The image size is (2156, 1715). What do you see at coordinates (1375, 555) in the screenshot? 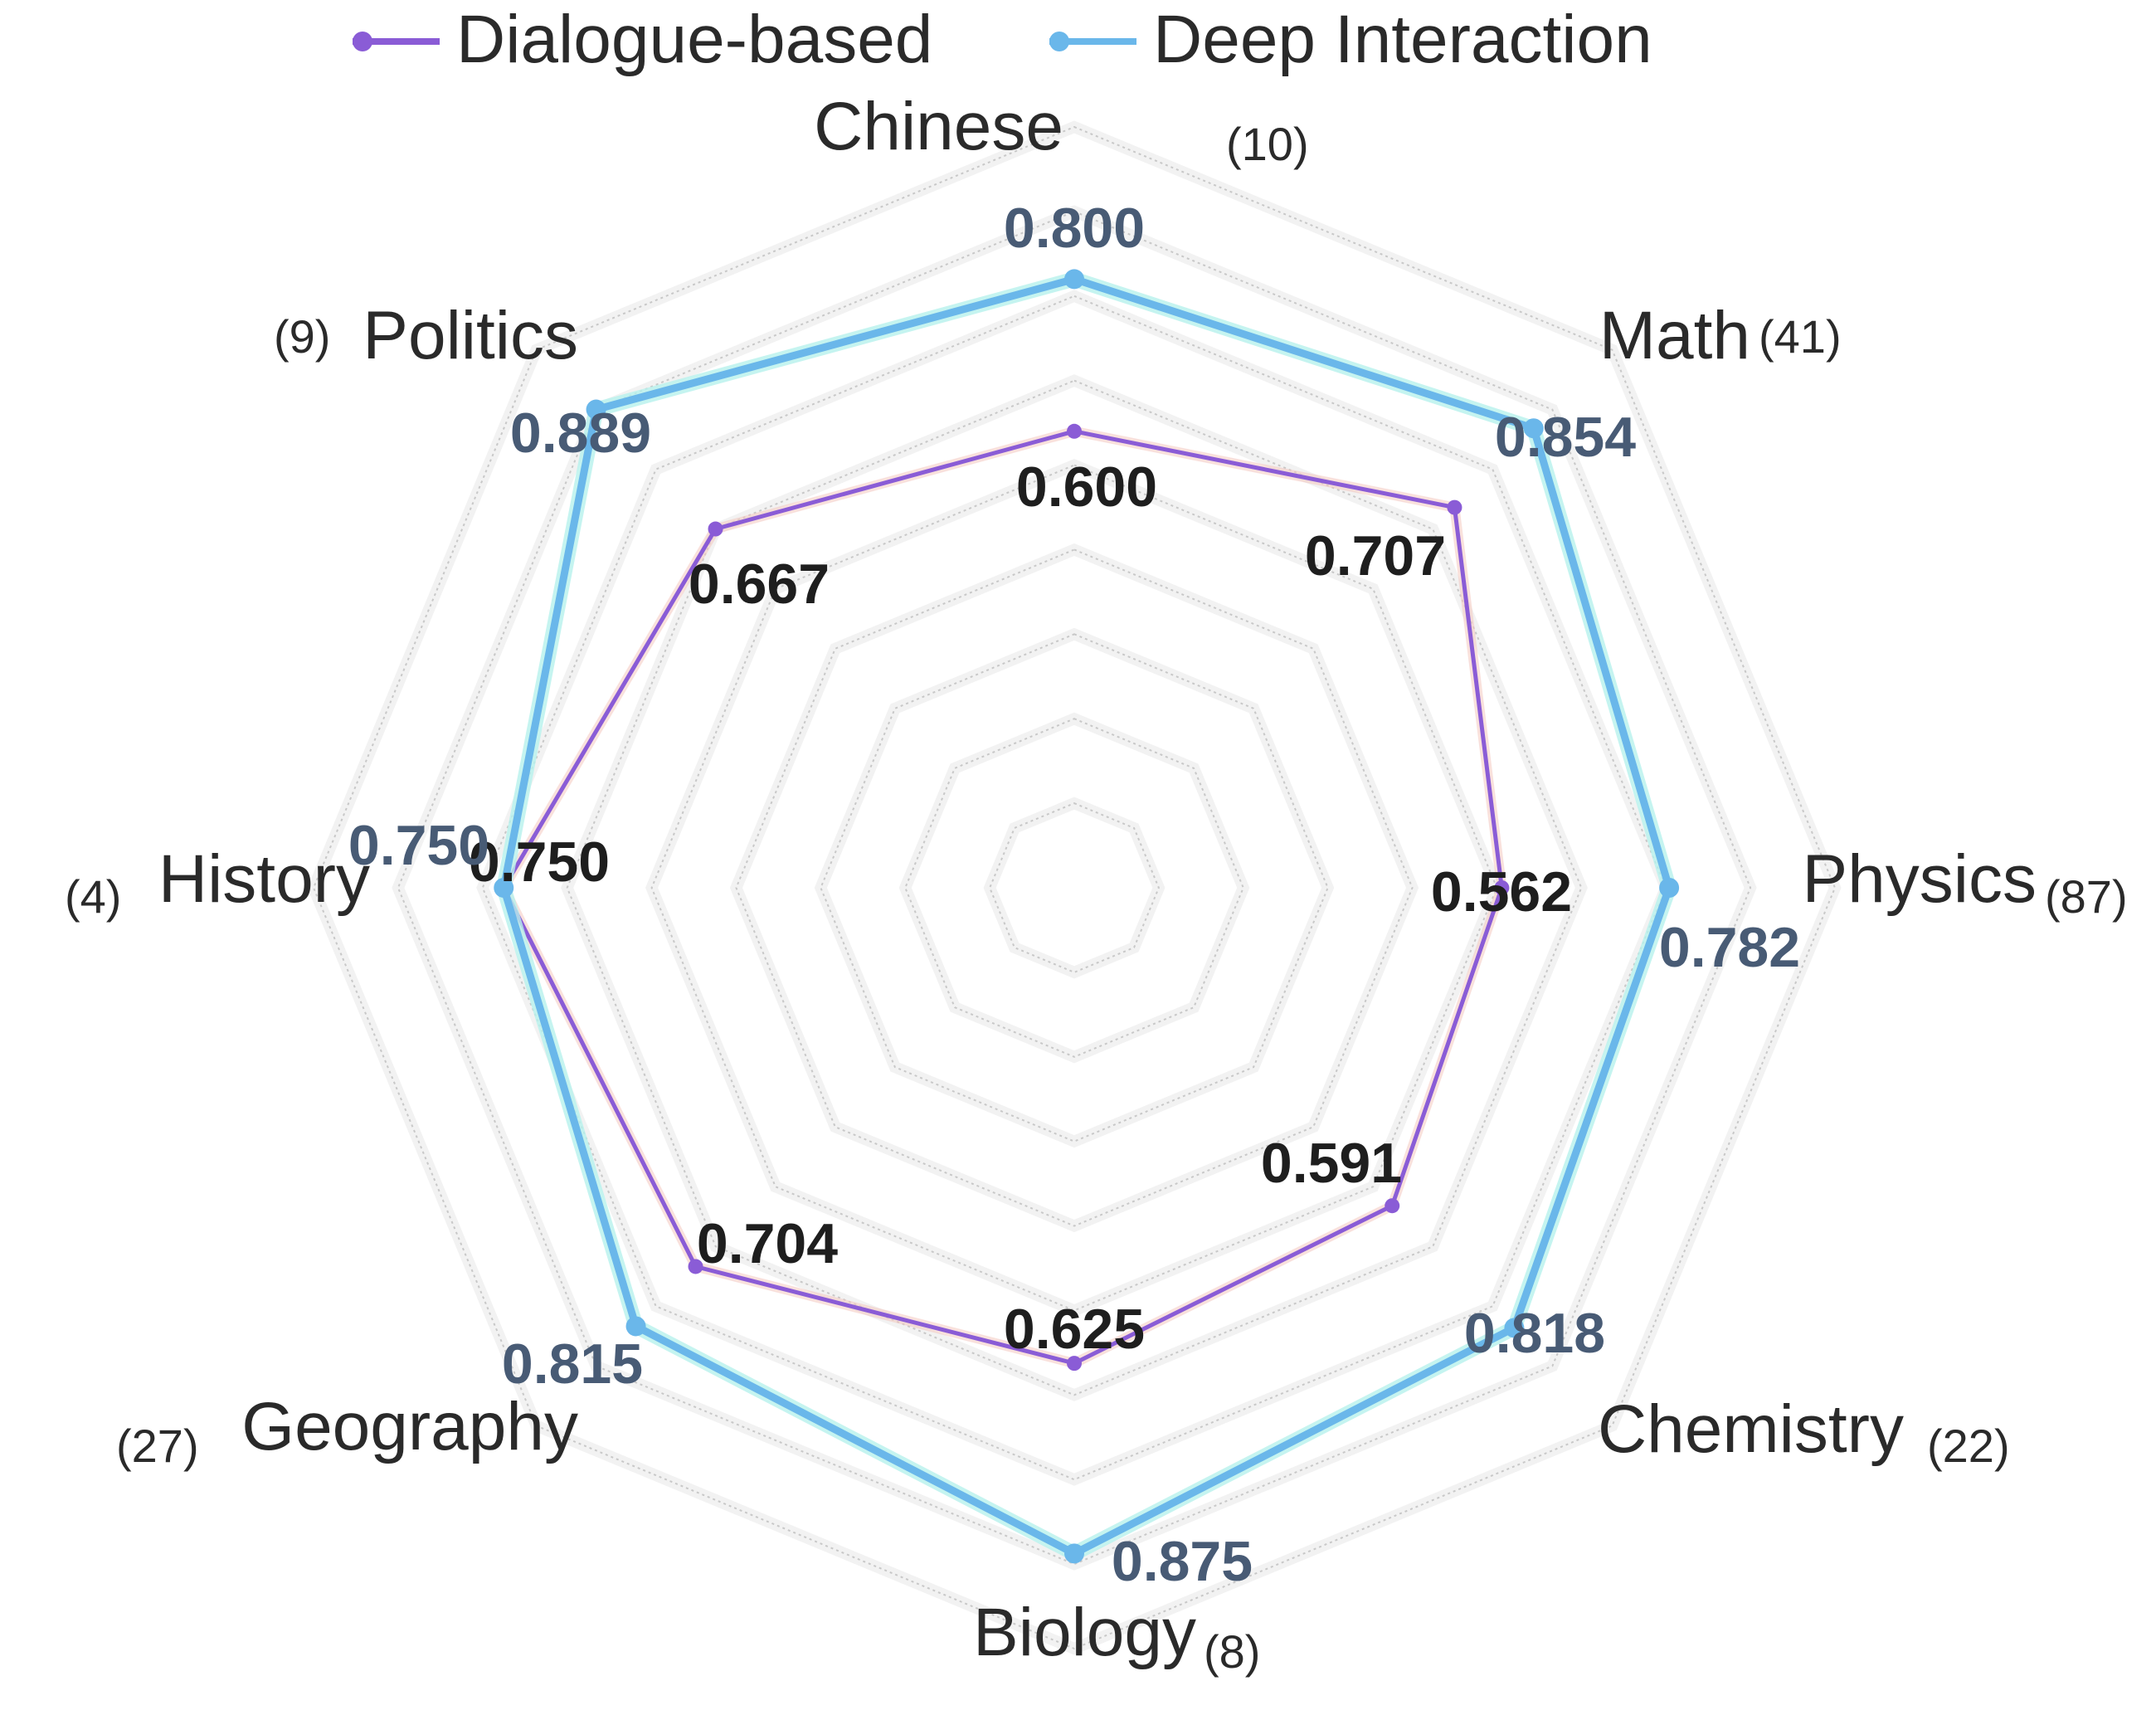
I see `data-label: 0.707` at bounding box center [1375, 555].